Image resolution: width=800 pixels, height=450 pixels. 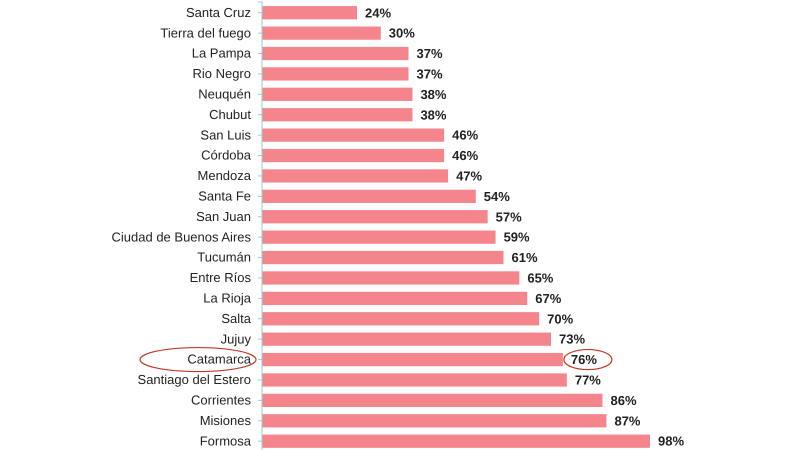 I want to click on data-label: 87%, so click(x=627, y=420).